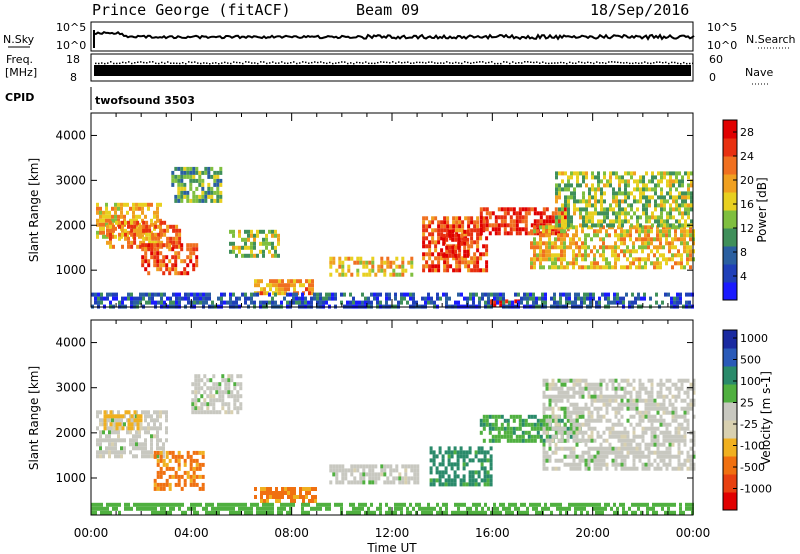 The width and height of the screenshot is (800, 554). What do you see at coordinates (747, 156) in the screenshot?
I see `colorbar-tick-label: 24` at bounding box center [747, 156].